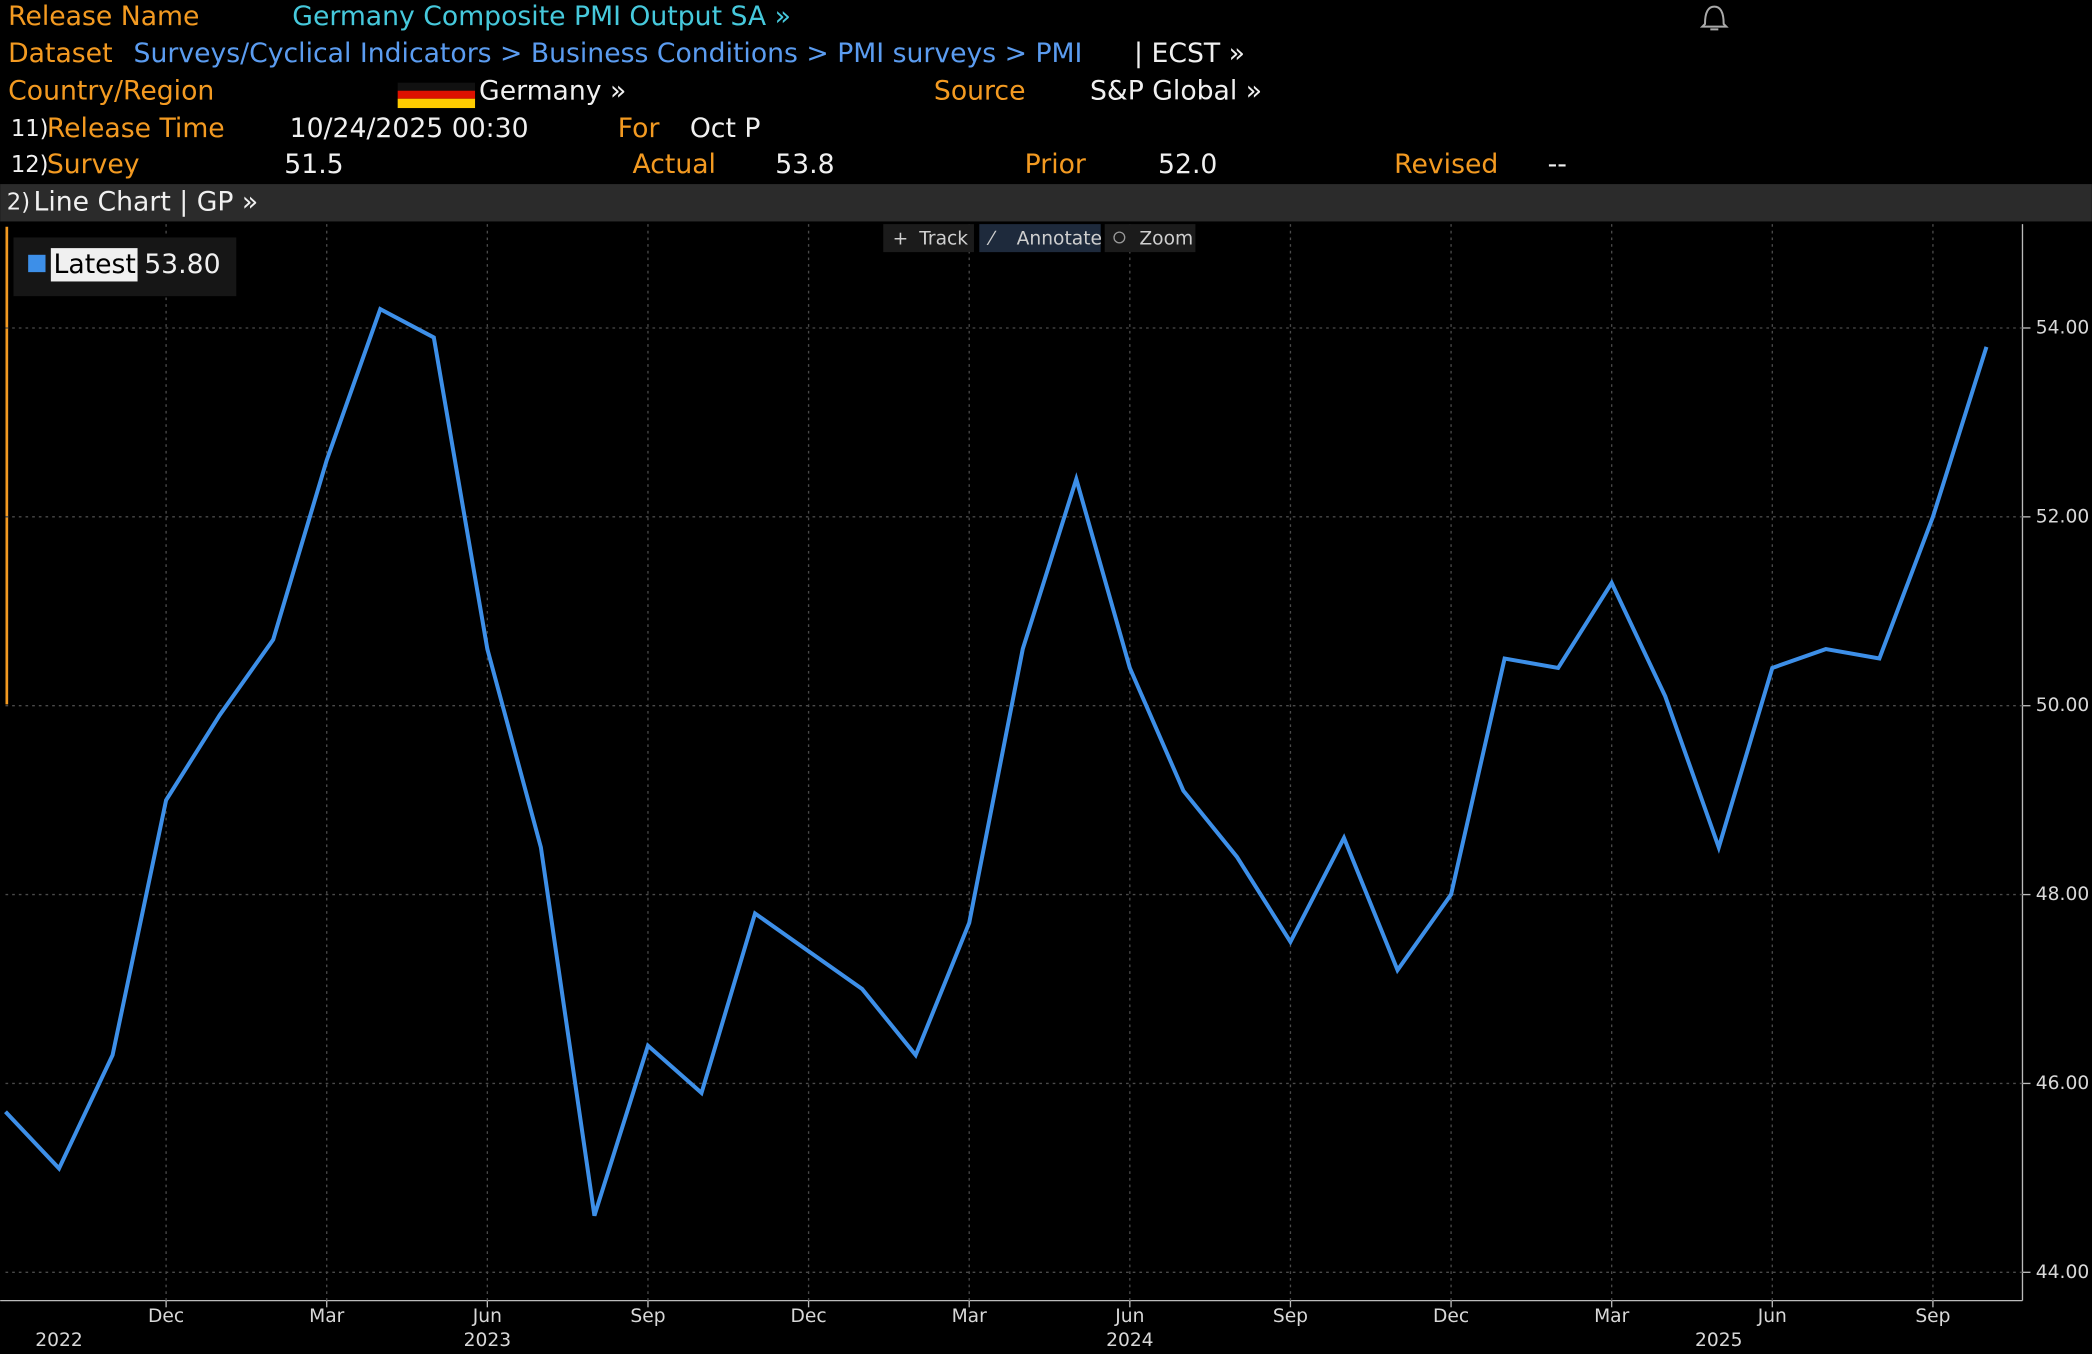 Image resolution: width=2092 pixels, height=1354 pixels. I want to click on label: Prior, so click(1055, 164).